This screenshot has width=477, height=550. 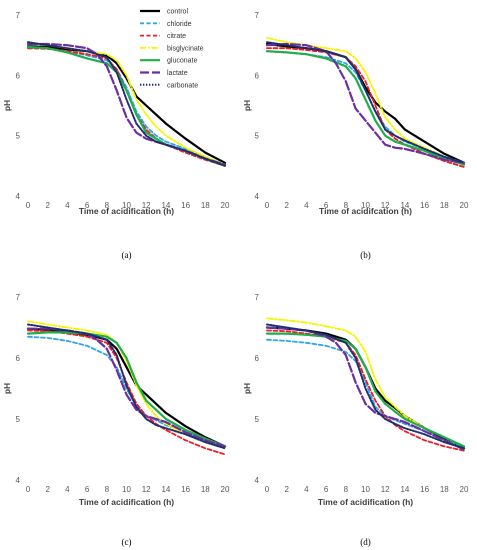 I want to click on panel-caption: (b), so click(x=365, y=255).